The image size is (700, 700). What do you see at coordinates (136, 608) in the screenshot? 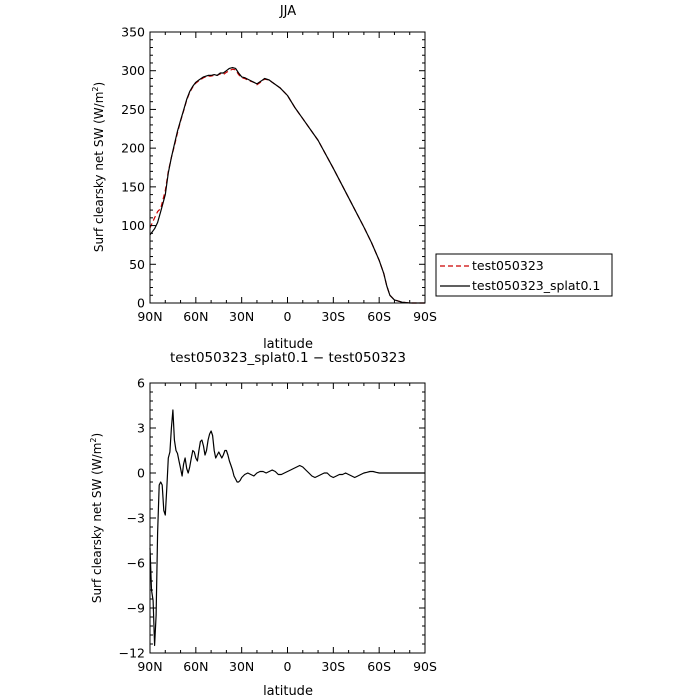
I see `bottom-y-tick-label: −9` at bounding box center [136, 608].